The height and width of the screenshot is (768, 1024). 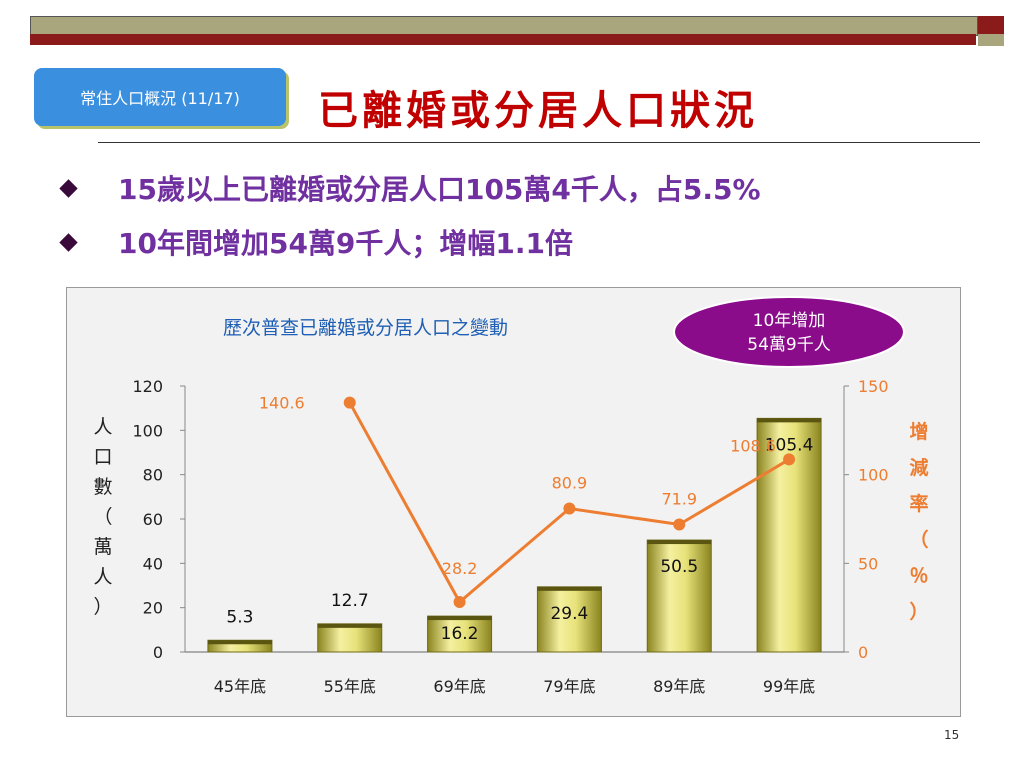 I want to click on y2-axis-label-char: 減, so click(x=918, y=467).